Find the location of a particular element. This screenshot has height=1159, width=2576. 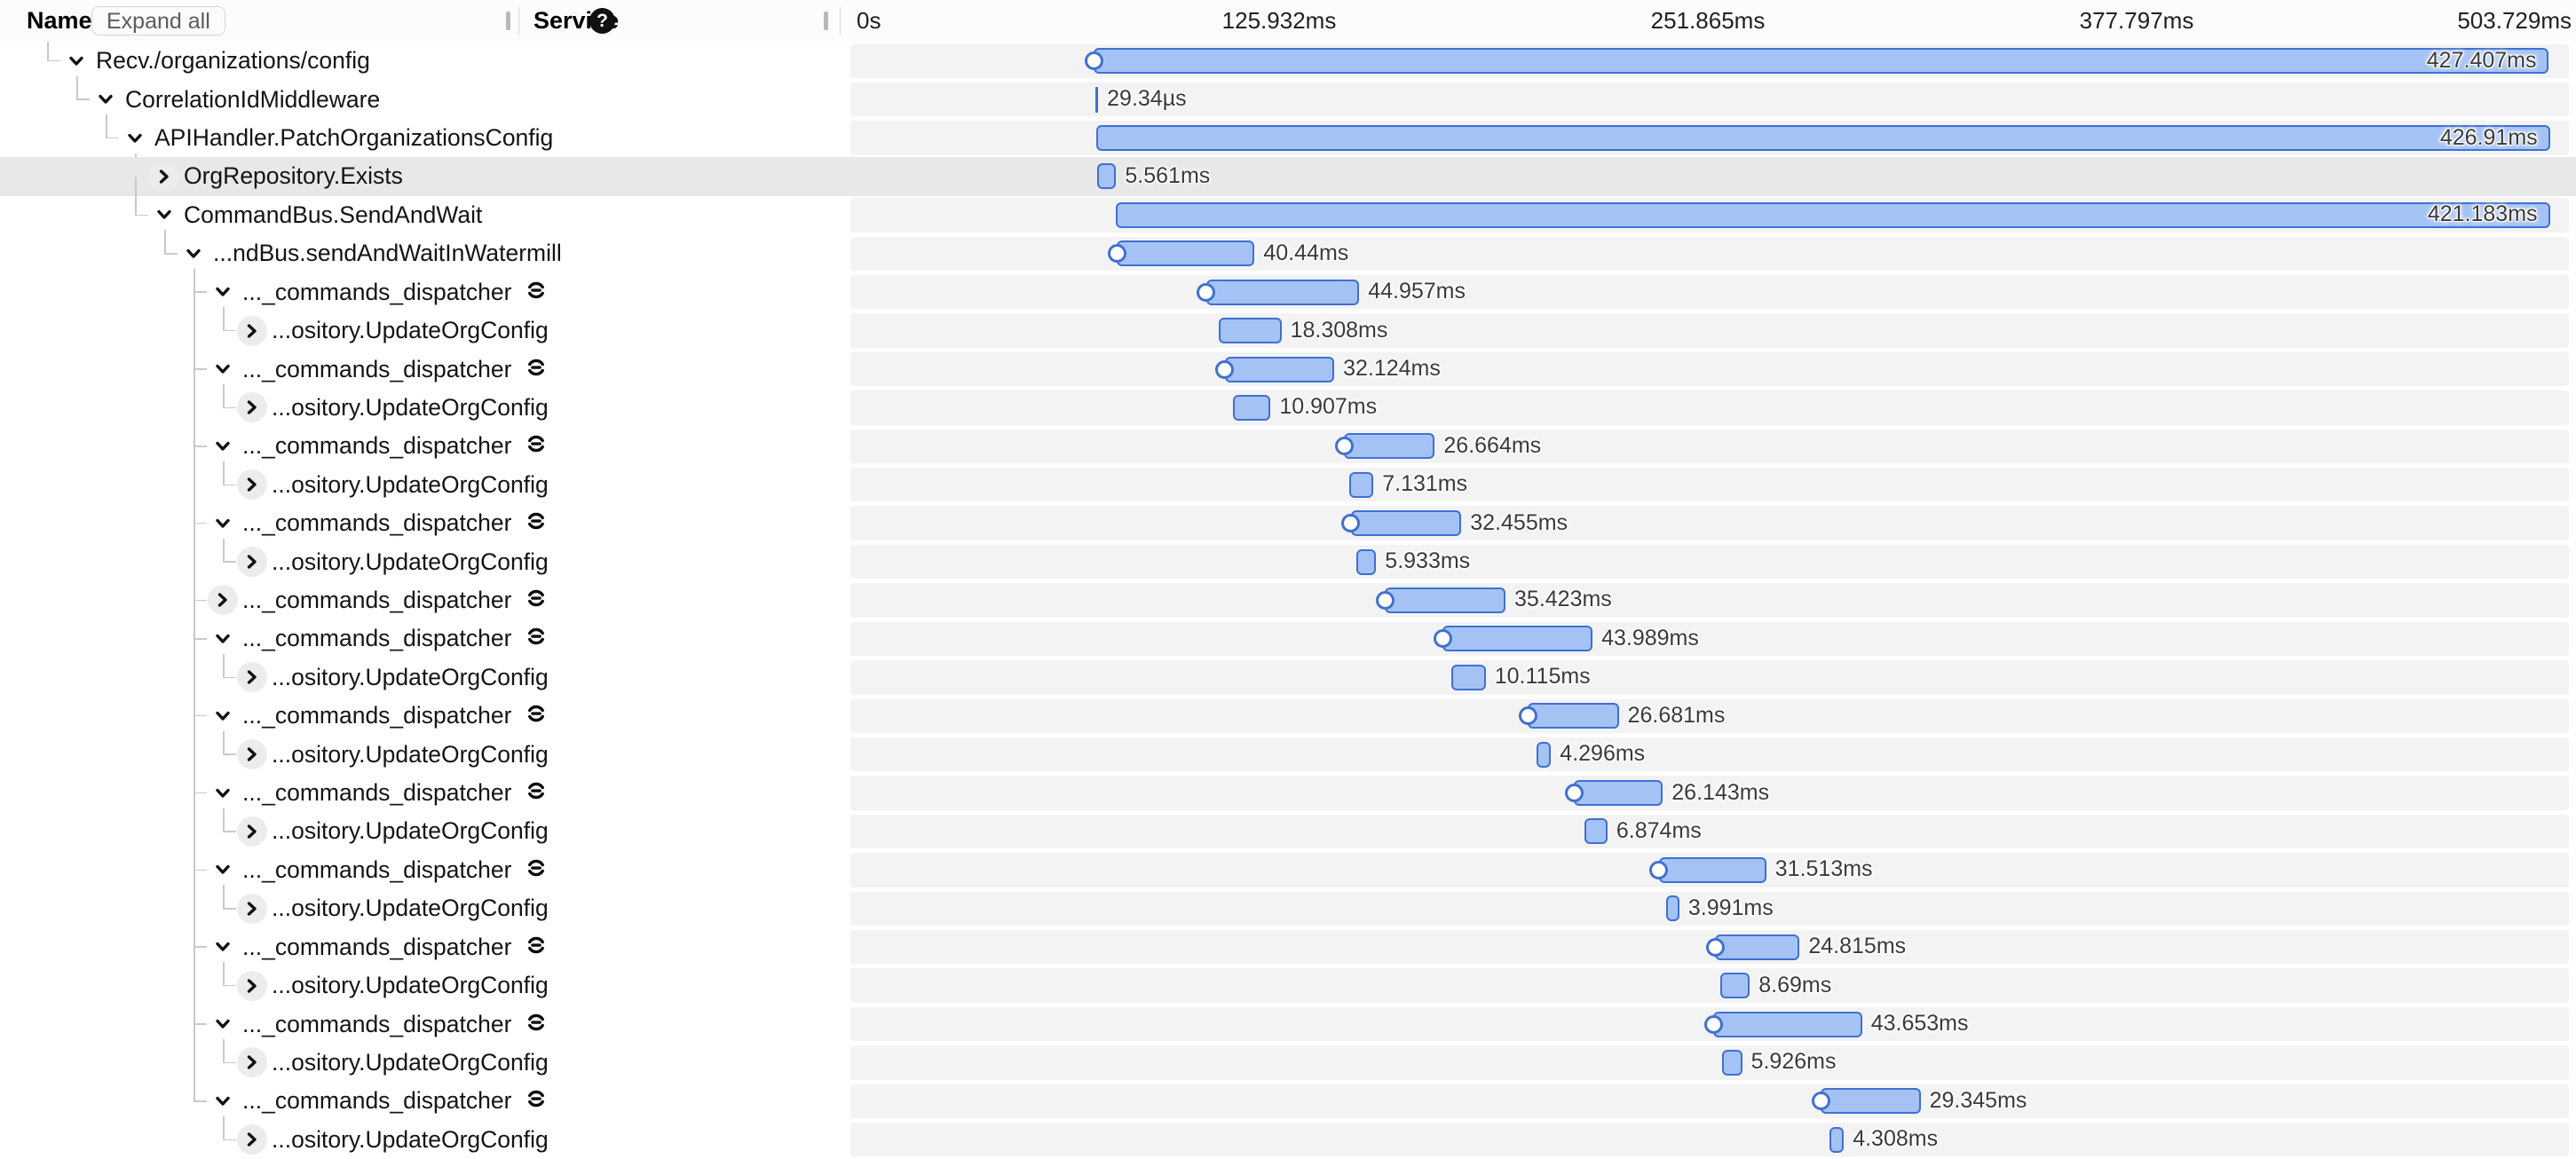

span-row: ...ository.UpdateOrgConfig 6.874ms is located at coordinates (1288, 831).